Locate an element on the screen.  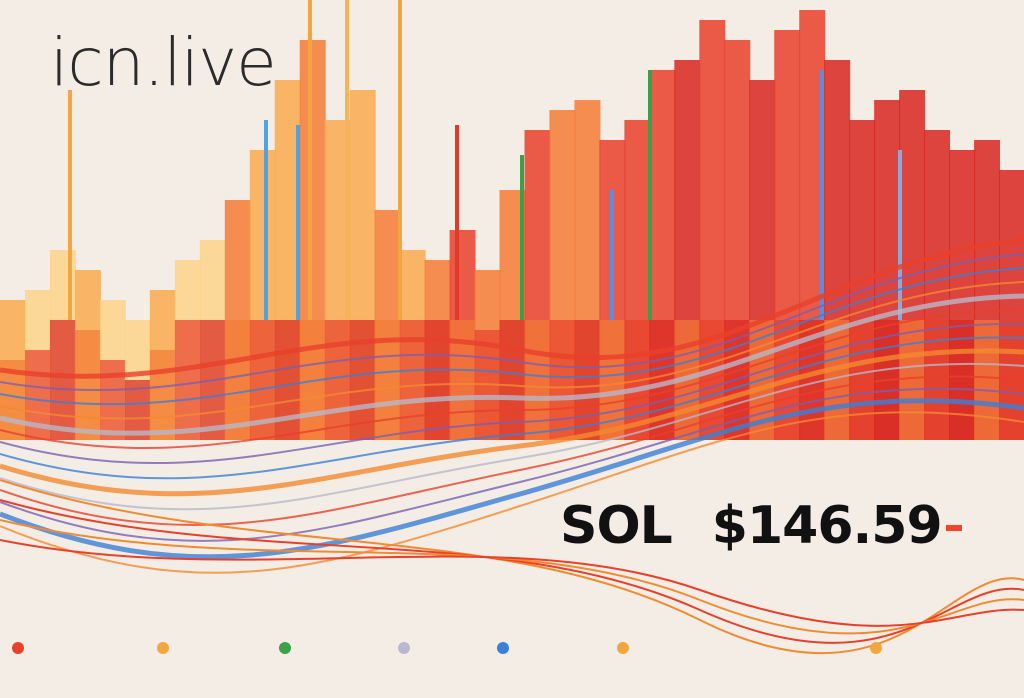
price-change-indicator is located at coordinates (954, 528).